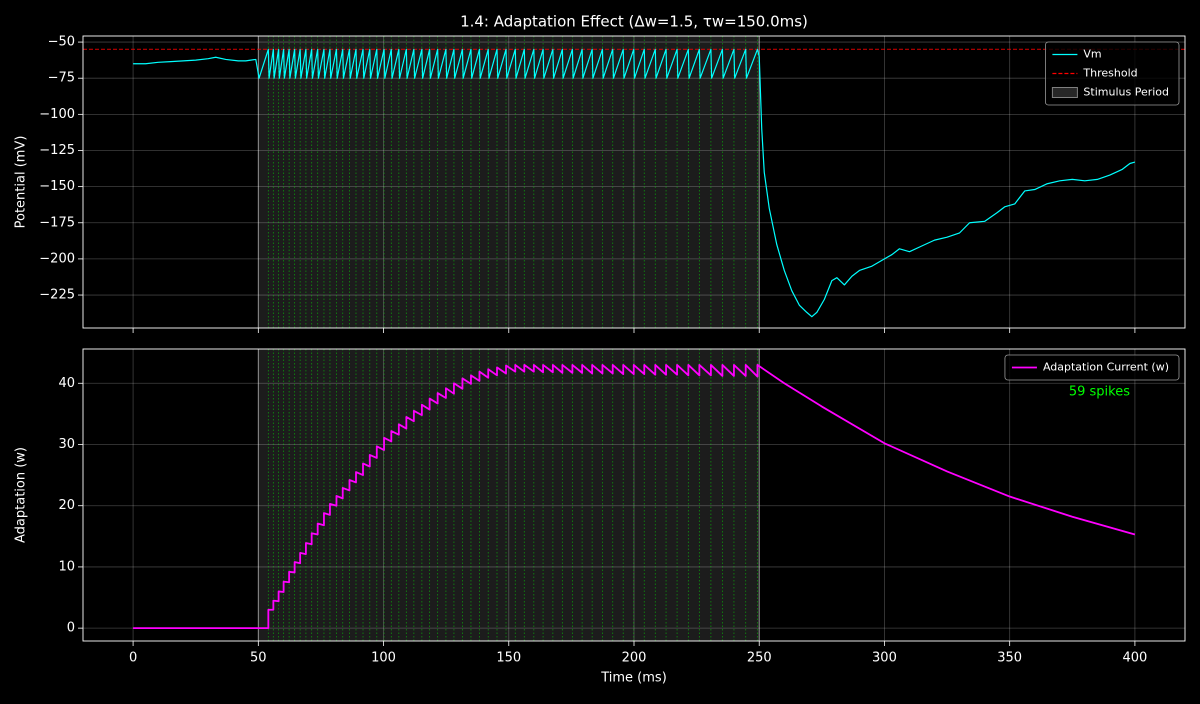 The height and width of the screenshot is (704, 1200). I want to click on y-tick-label: 0, so click(71, 628).